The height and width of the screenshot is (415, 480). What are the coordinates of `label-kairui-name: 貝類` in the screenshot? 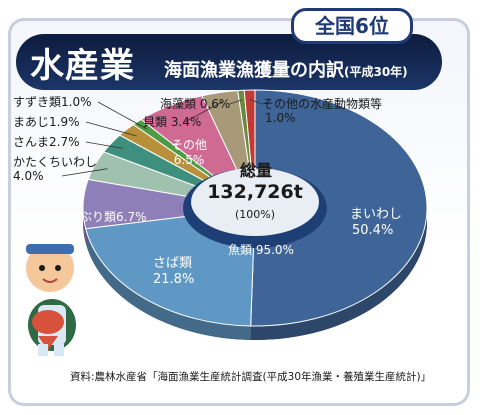 It's located at (155, 122).